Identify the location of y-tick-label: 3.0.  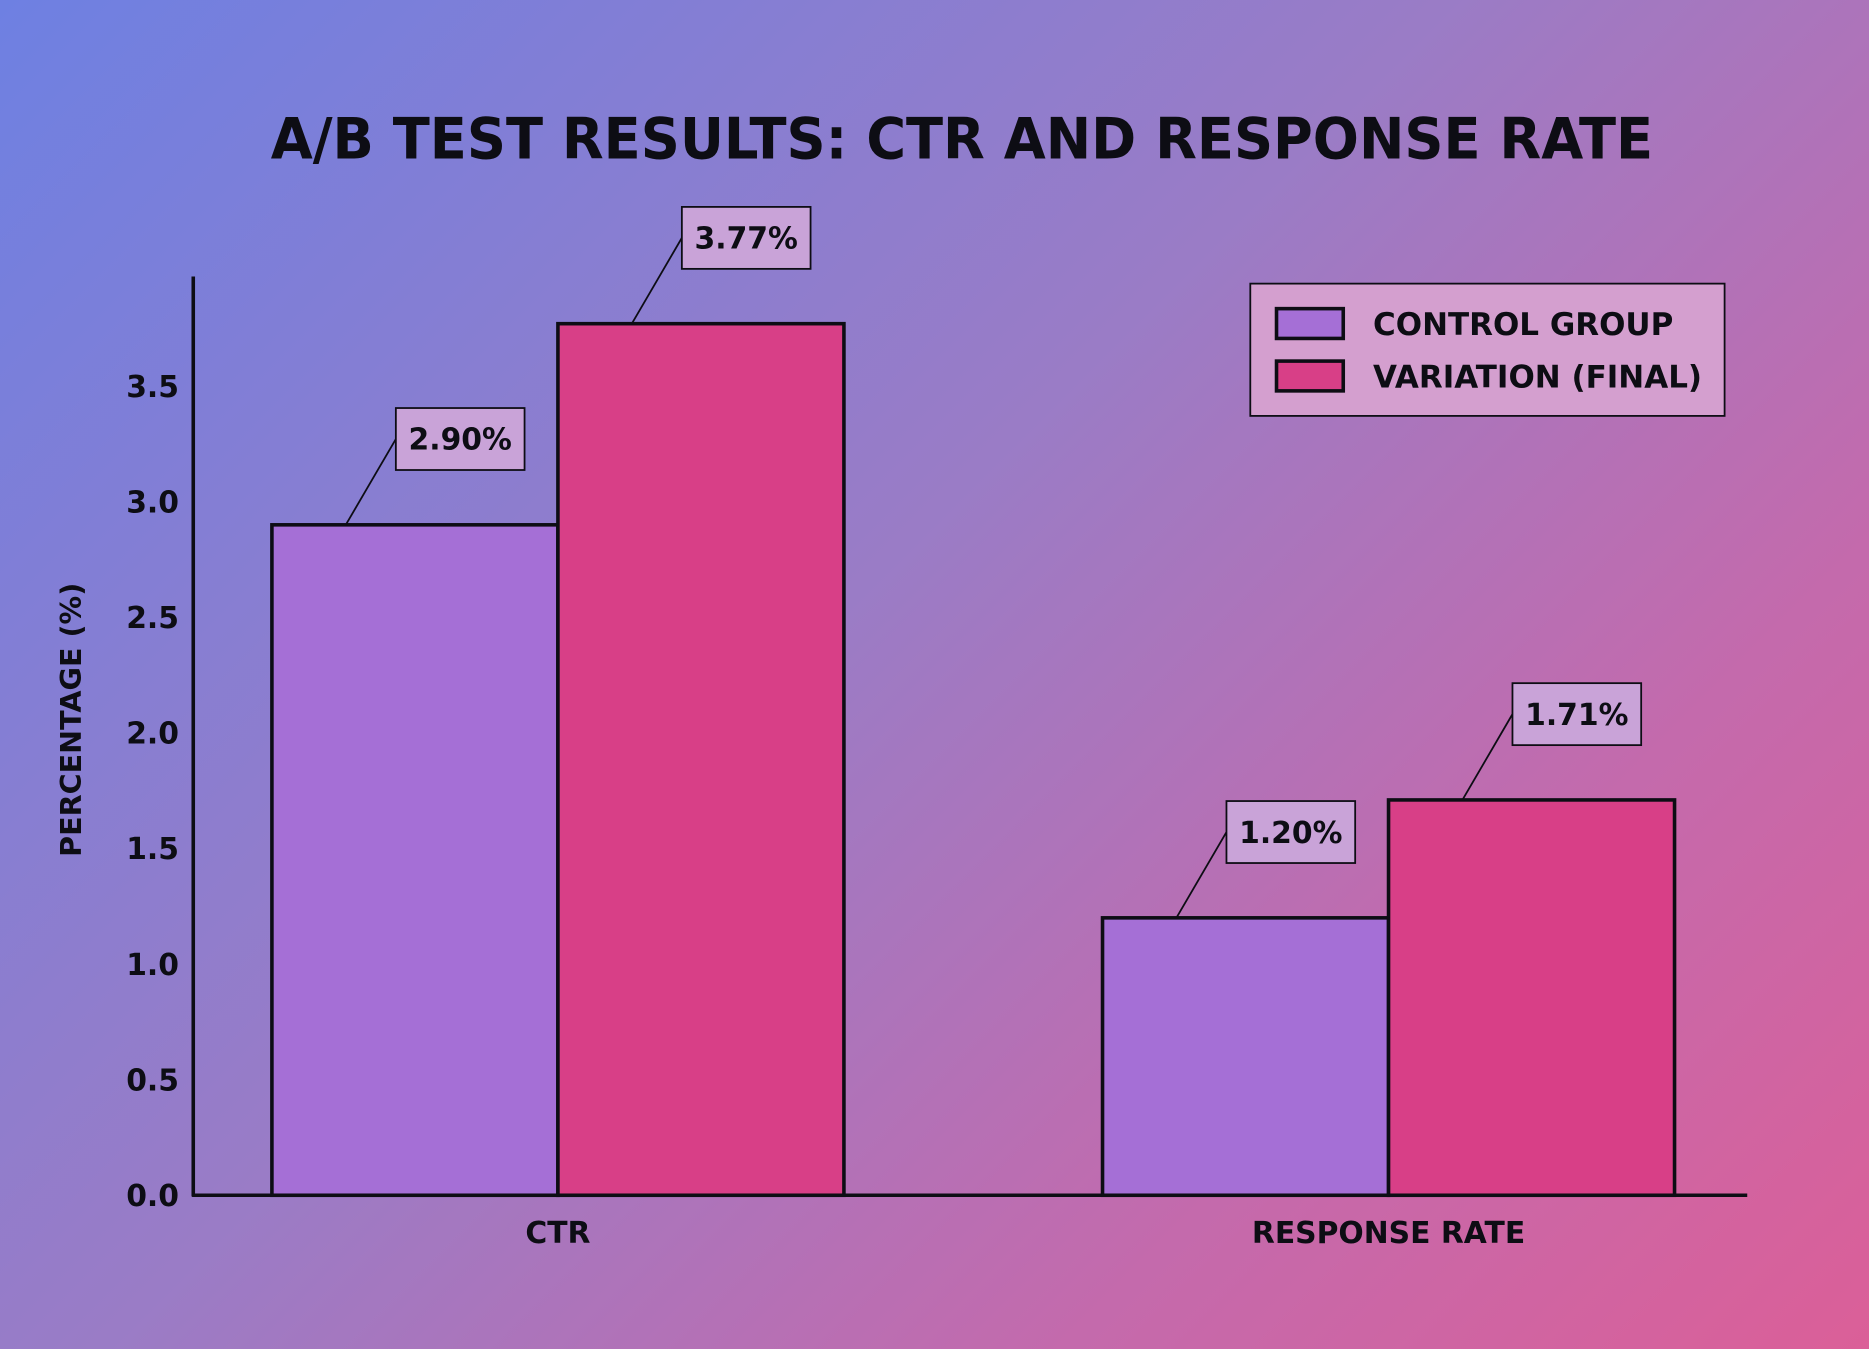
(152, 502).